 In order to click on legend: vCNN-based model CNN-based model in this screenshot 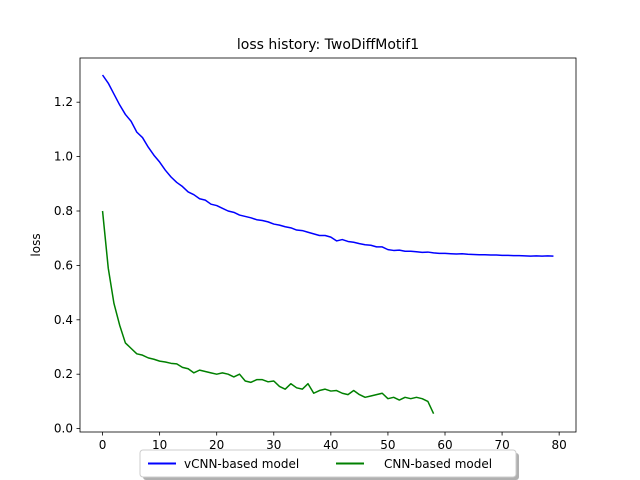, I will do `click(329, 464)`.